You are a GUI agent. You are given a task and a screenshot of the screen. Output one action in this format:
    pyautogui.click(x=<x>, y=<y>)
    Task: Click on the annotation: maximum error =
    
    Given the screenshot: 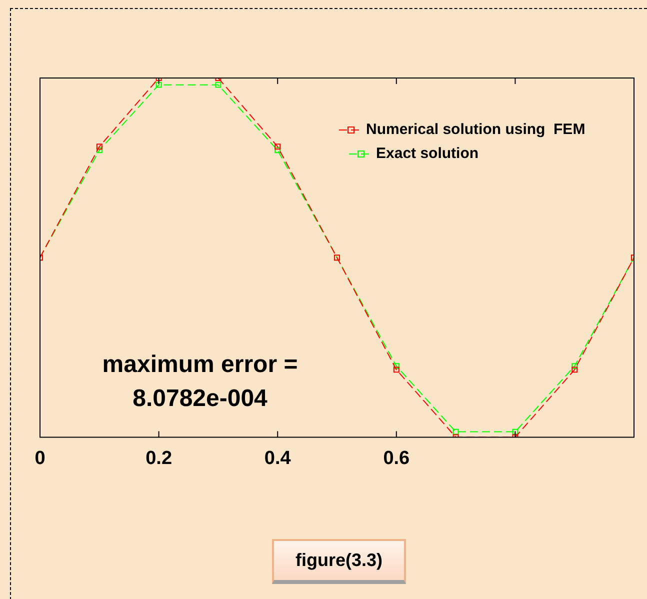 What is the action you would take?
    pyautogui.click(x=200, y=364)
    